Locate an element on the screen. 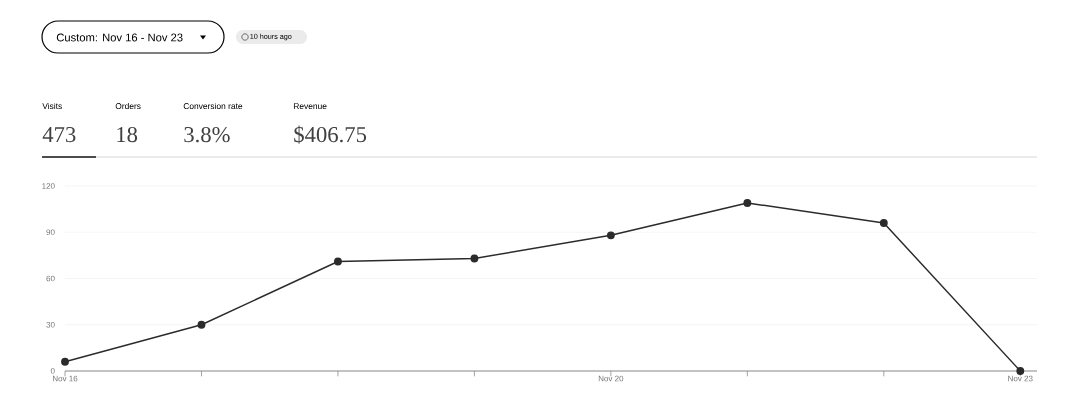 Image resolution: width=1080 pixels, height=413 pixels. y-tick-label: 120 is located at coordinates (48, 186).